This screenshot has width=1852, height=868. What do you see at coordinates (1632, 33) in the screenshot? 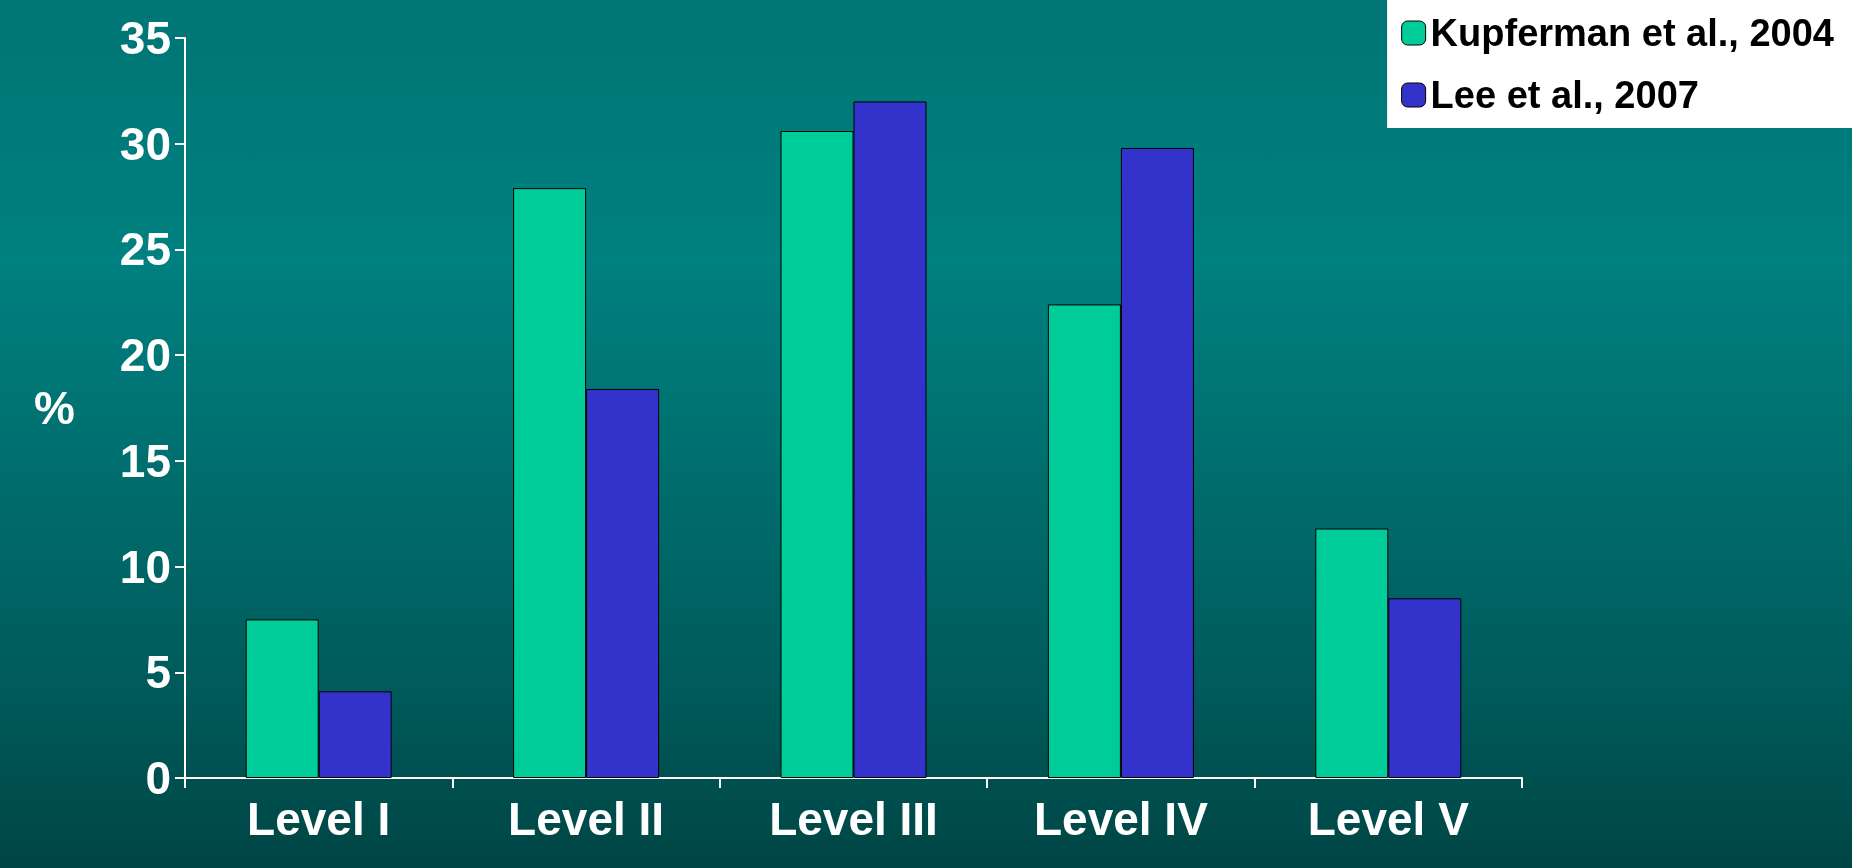
I see `legend-label: Kupferman et al., 2004` at bounding box center [1632, 33].